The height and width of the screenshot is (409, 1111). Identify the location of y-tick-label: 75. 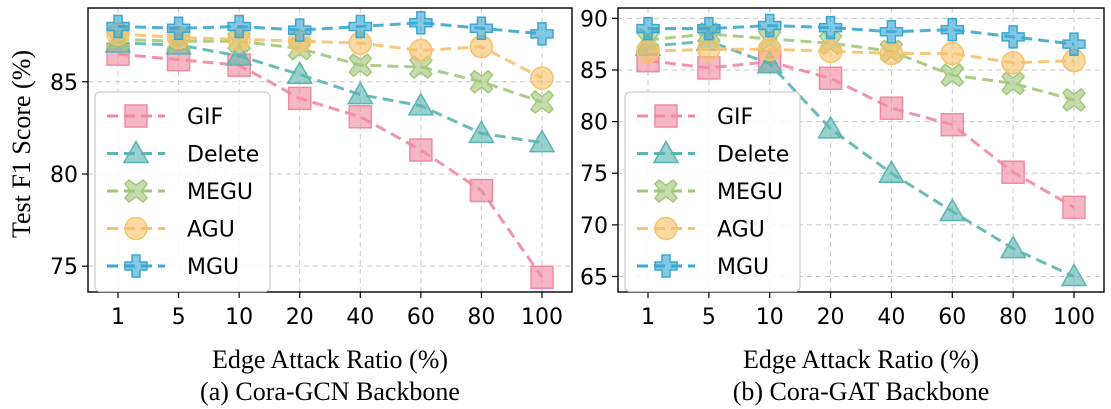
(64, 267).